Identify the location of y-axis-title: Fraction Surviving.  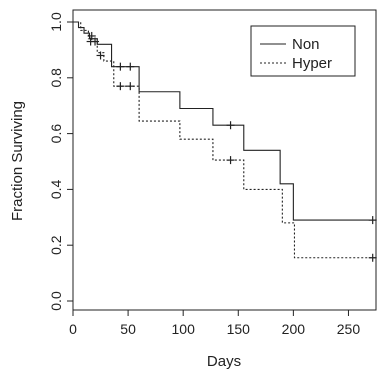
(17, 161).